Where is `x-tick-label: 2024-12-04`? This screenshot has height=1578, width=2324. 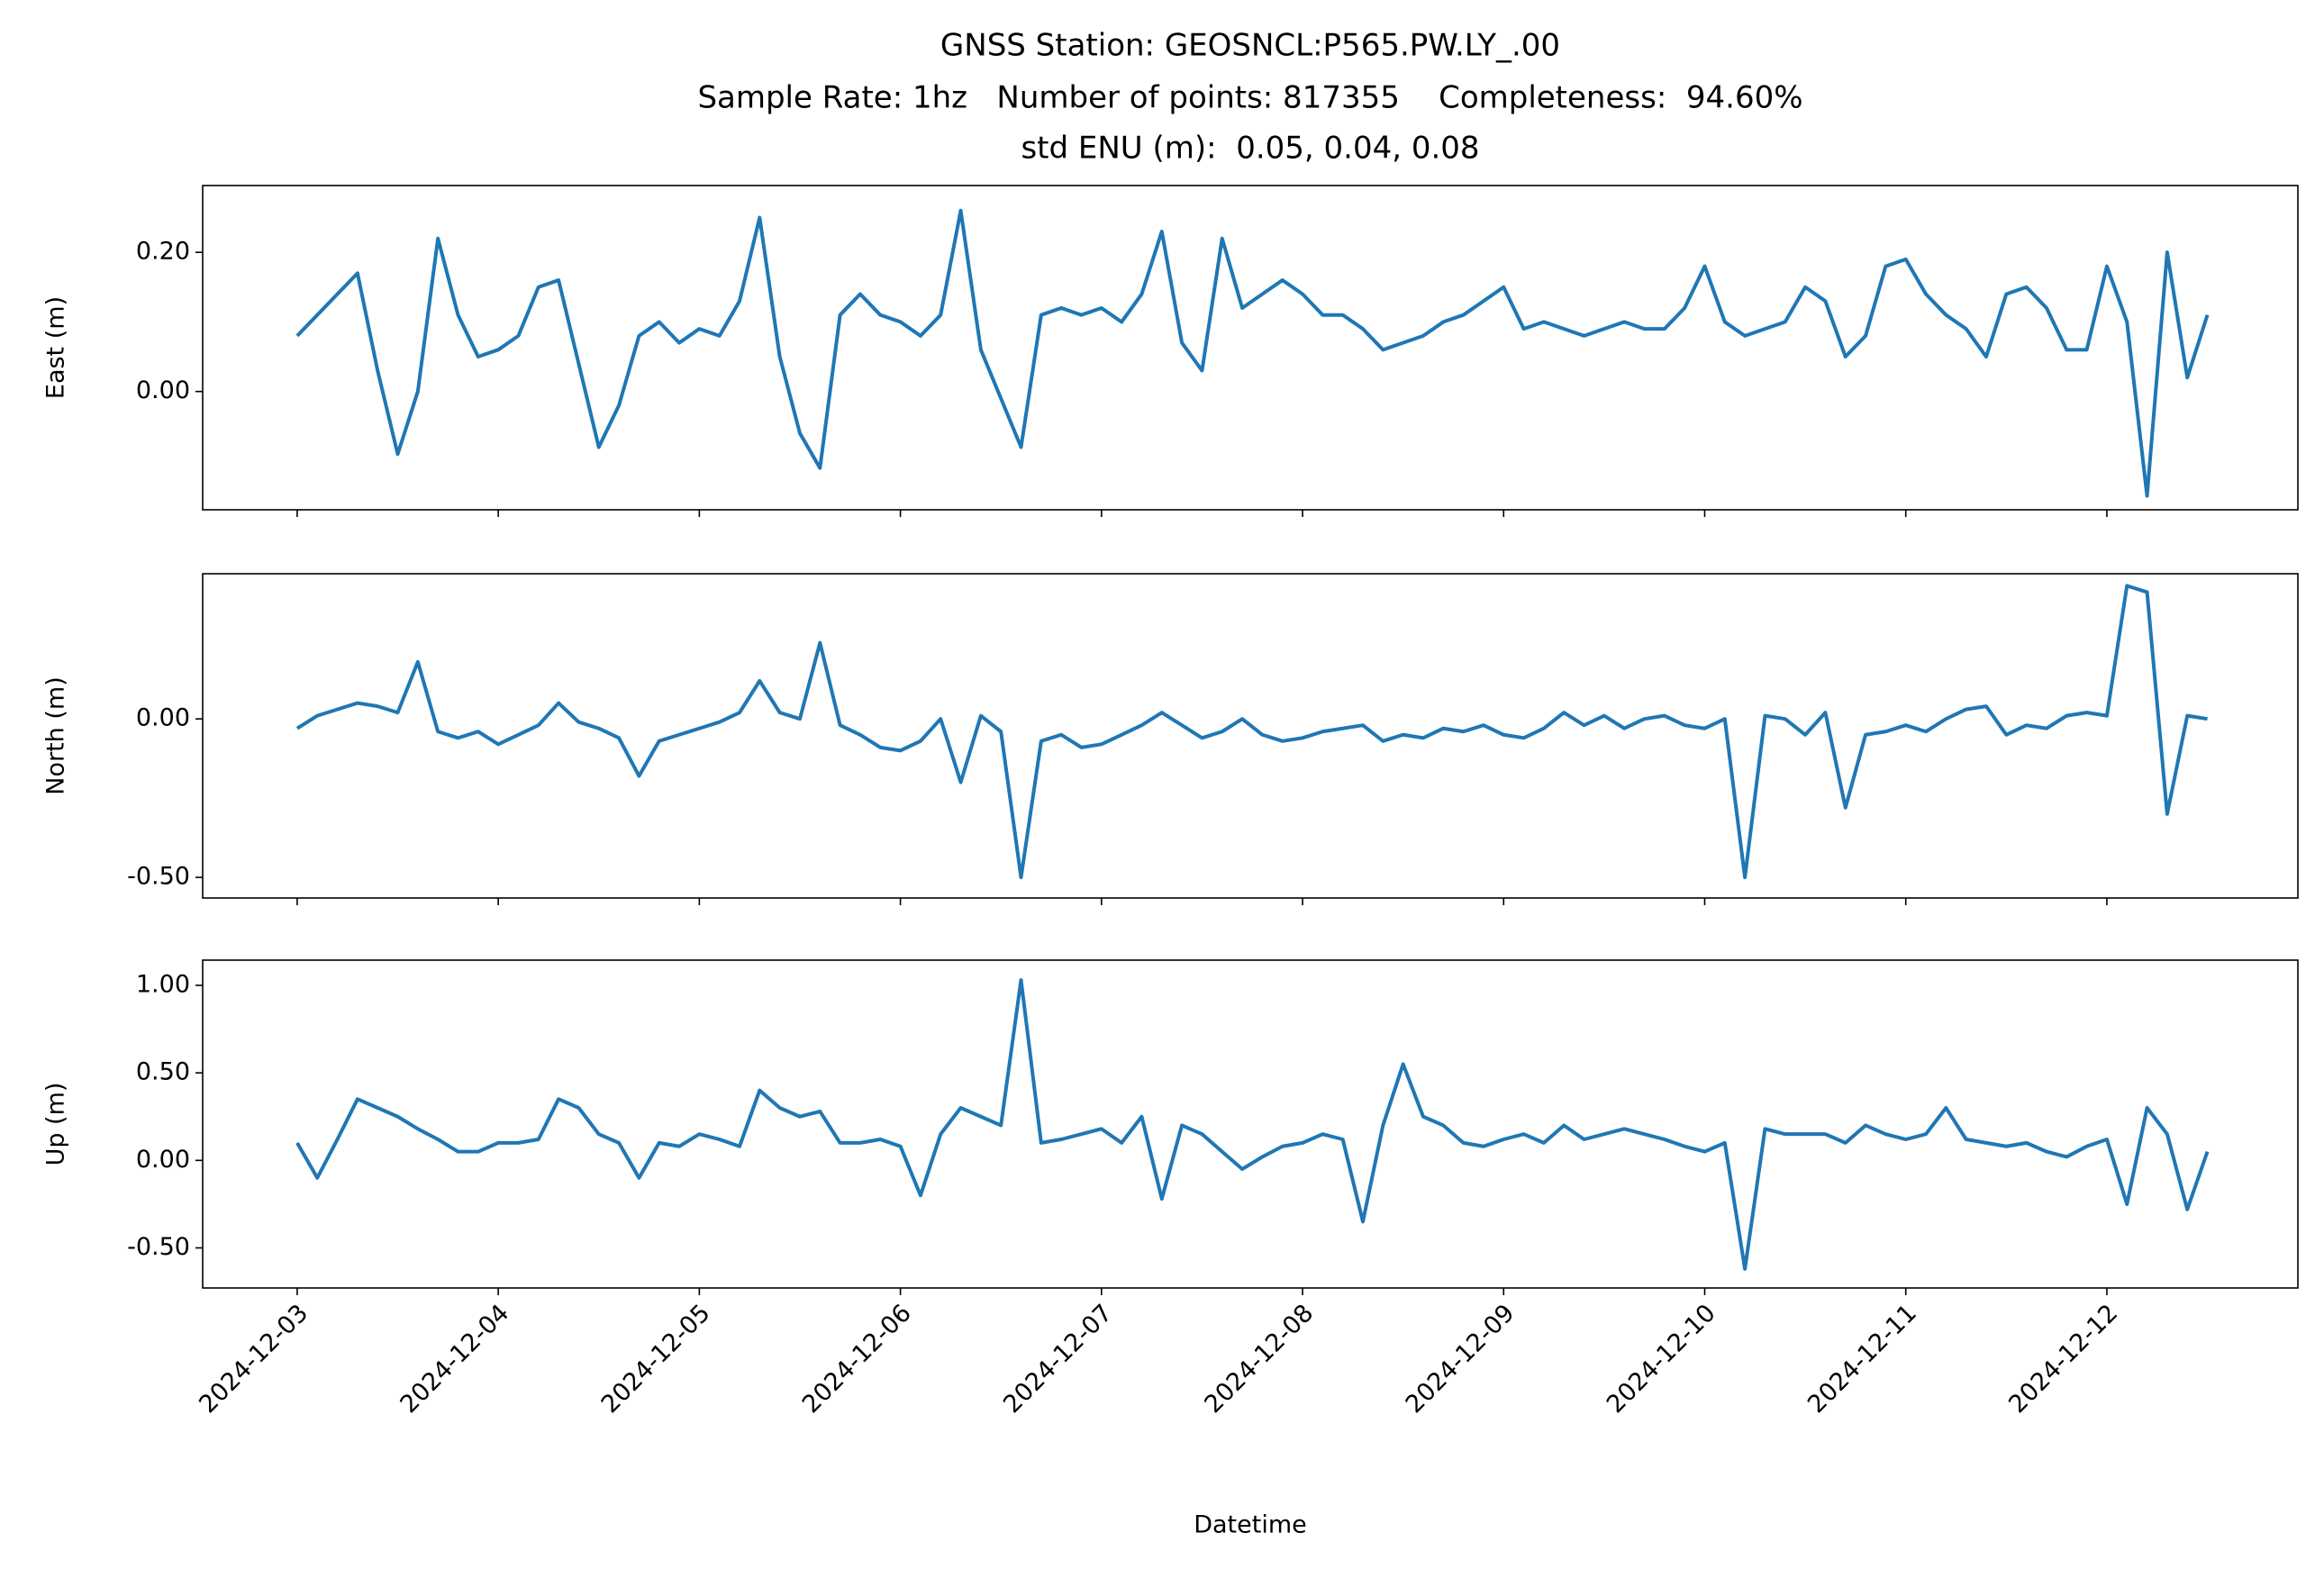 x-tick-label: 2024-12-04 is located at coordinates (455, 1359).